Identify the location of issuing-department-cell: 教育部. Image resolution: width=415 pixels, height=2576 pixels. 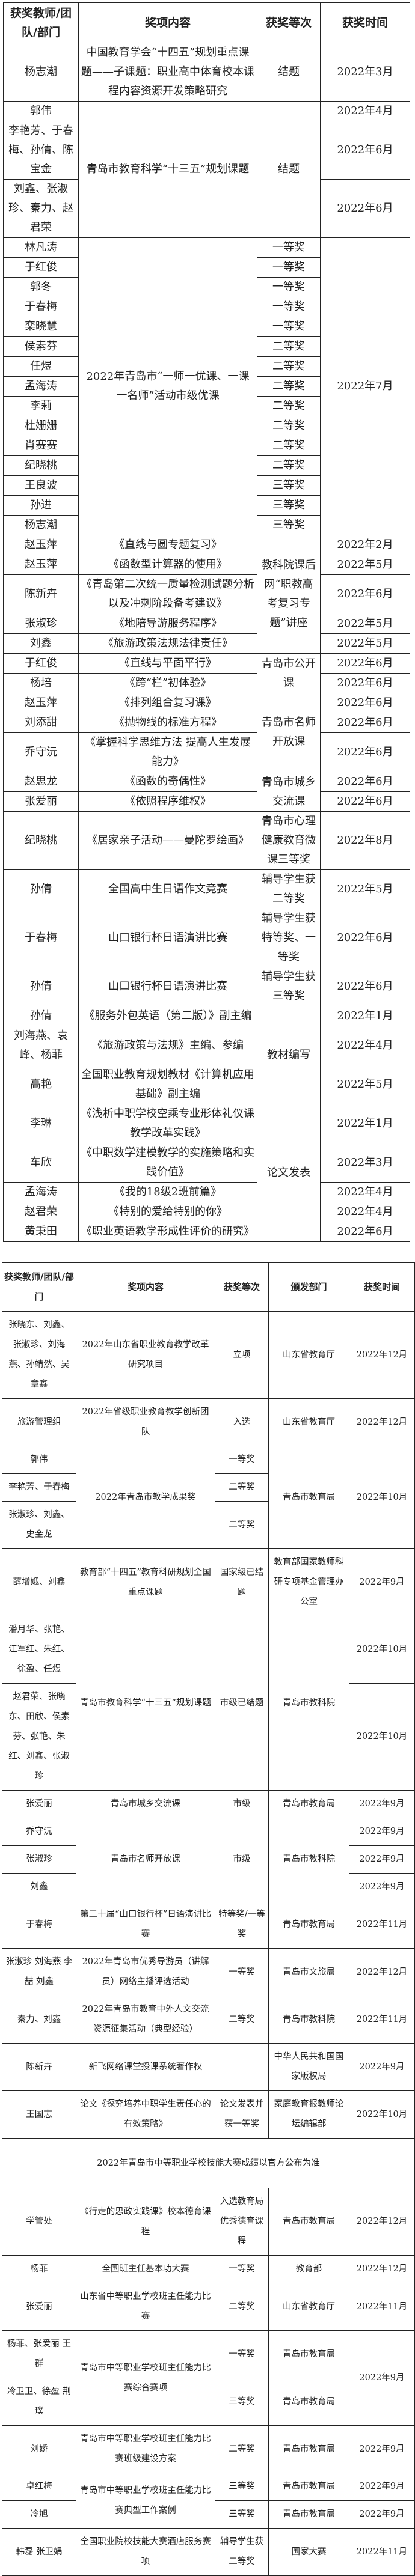
(308, 2269).